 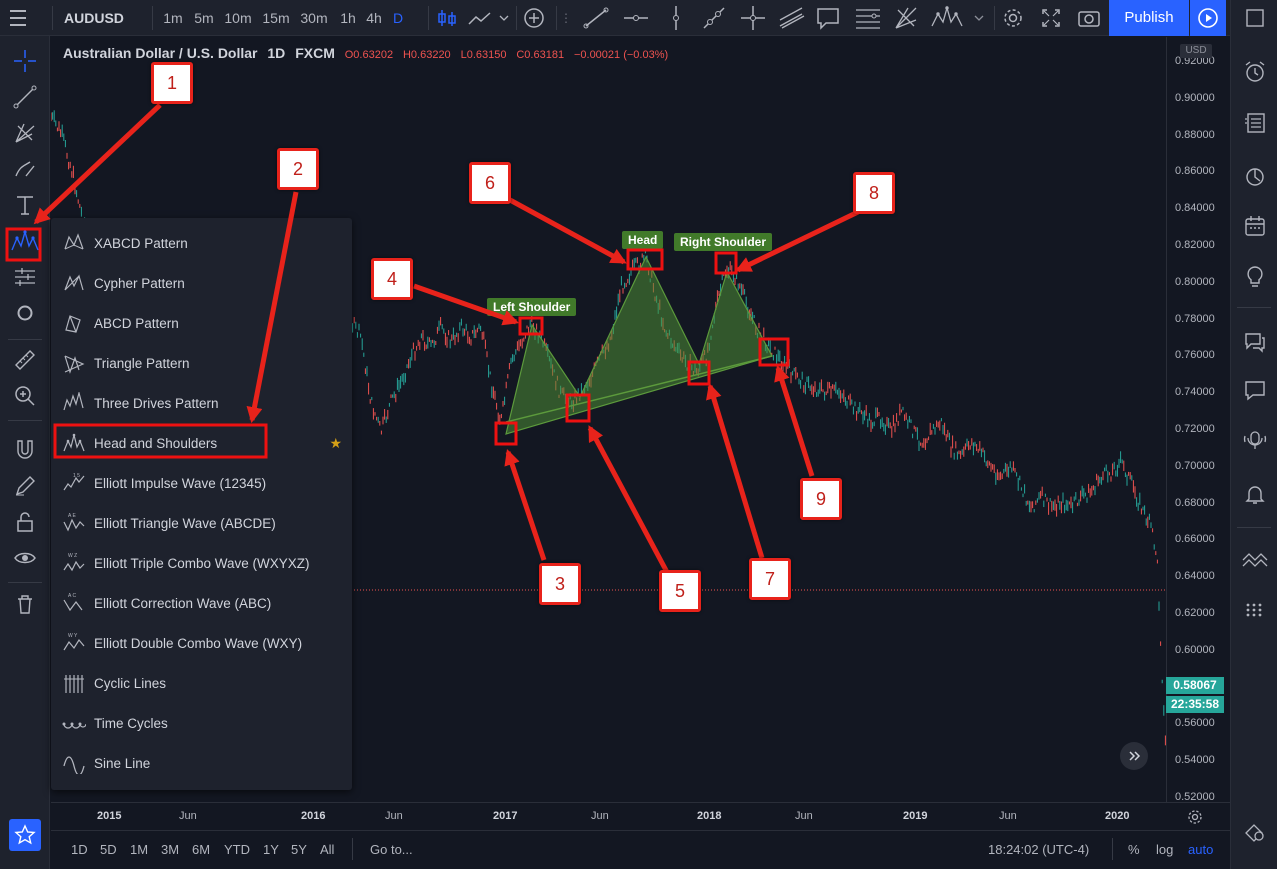 What do you see at coordinates (79, 849) in the screenshot?
I see `range-1d: 1D` at bounding box center [79, 849].